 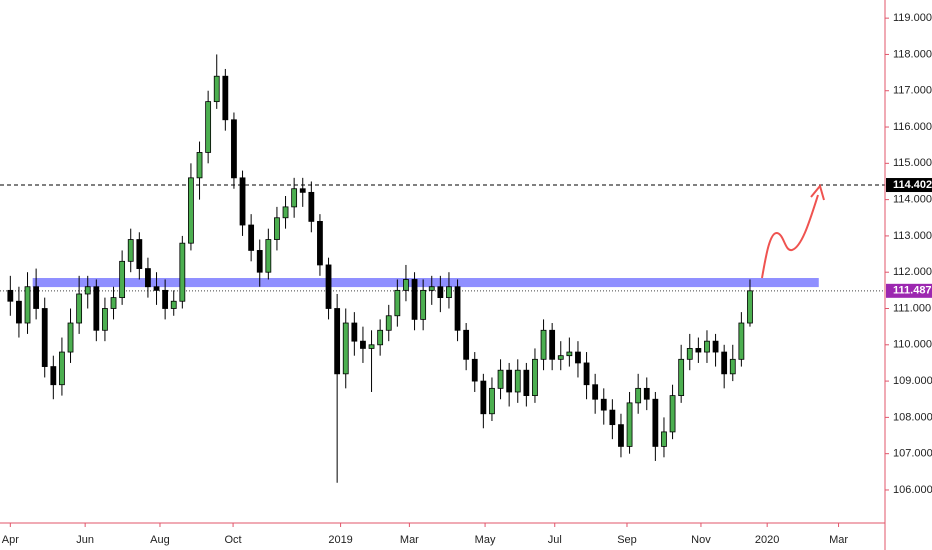 What do you see at coordinates (912, 272) in the screenshot?
I see `y-tick-label: 112.000` at bounding box center [912, 272].